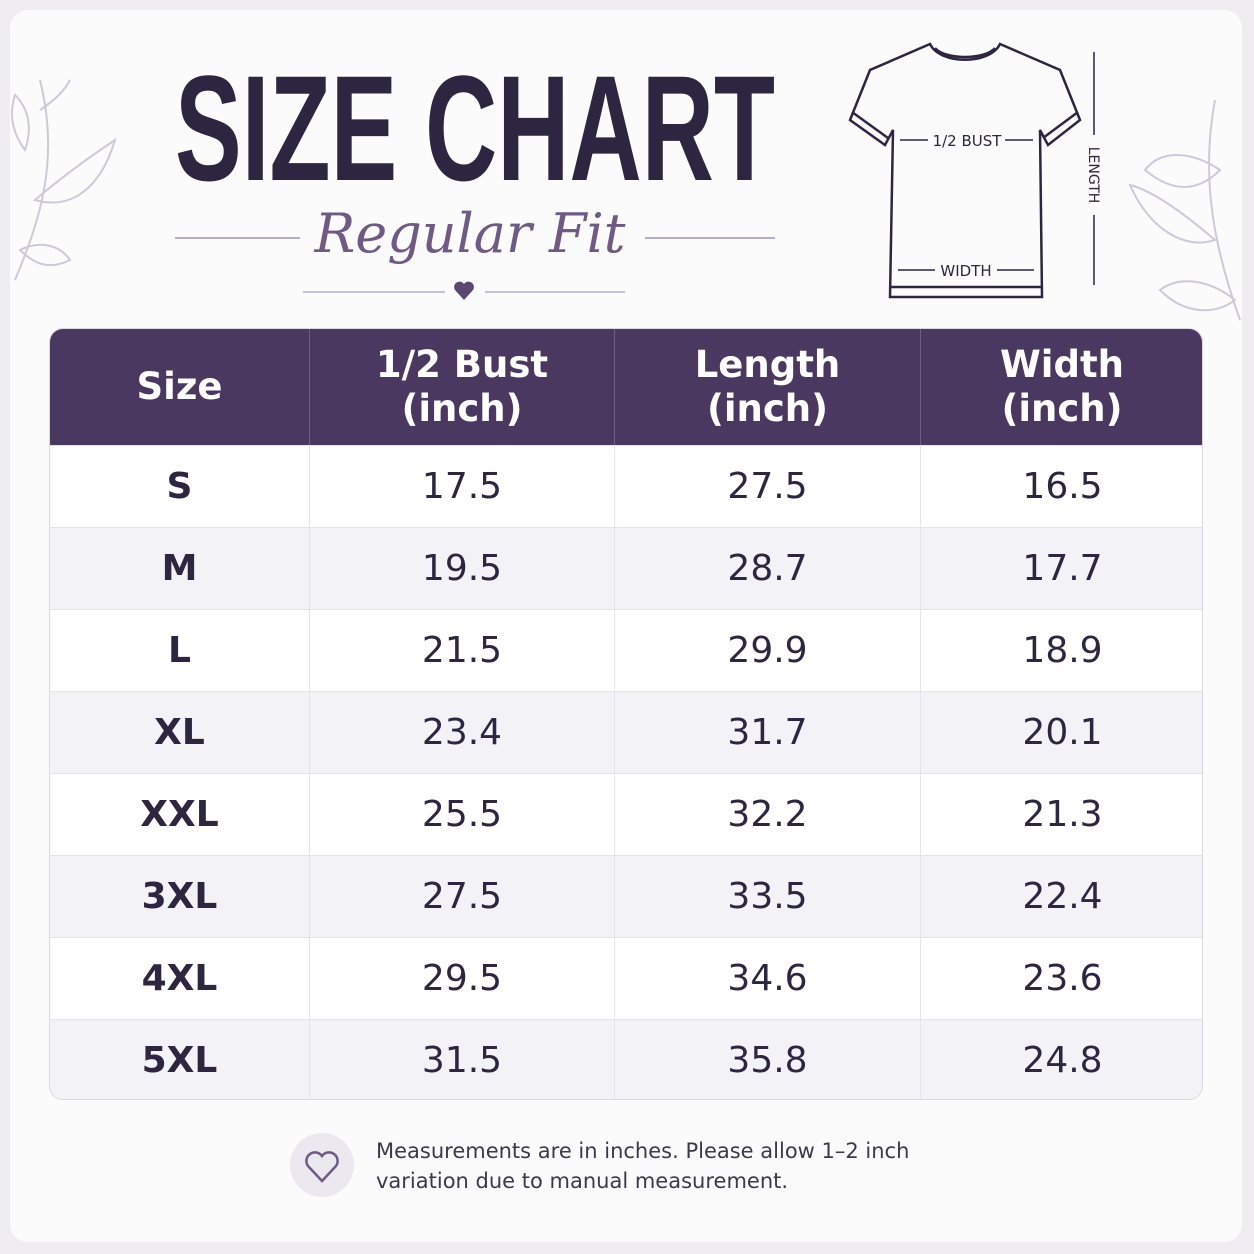 This screenshot has height=1254, width=1254. I want to click on table-cell: 17.5, so click(462, 486).